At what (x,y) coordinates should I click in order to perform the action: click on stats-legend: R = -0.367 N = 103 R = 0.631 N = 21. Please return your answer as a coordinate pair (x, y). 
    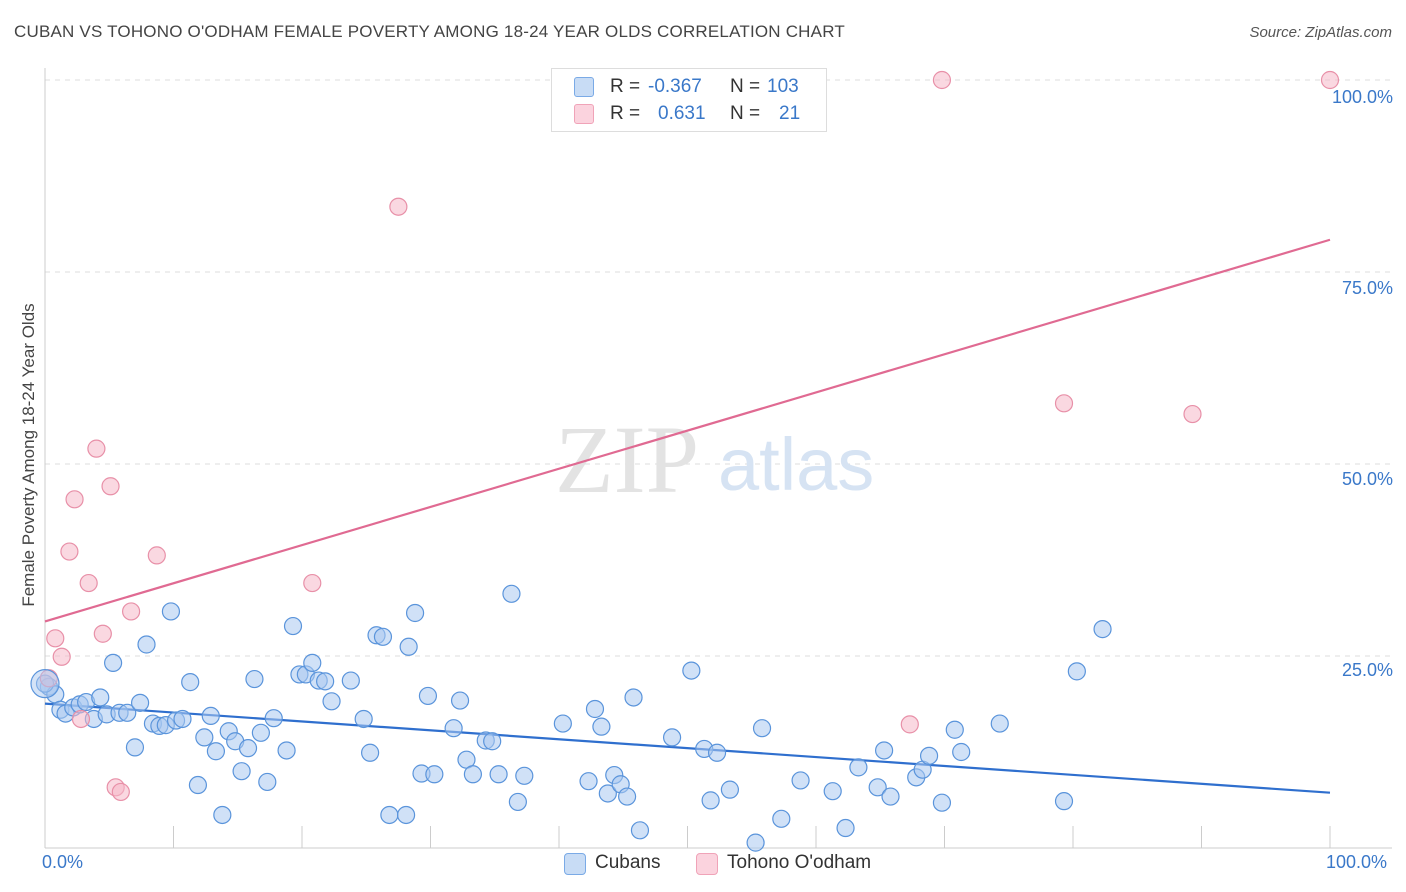
    Looking at the image, I should click on (689, 100).